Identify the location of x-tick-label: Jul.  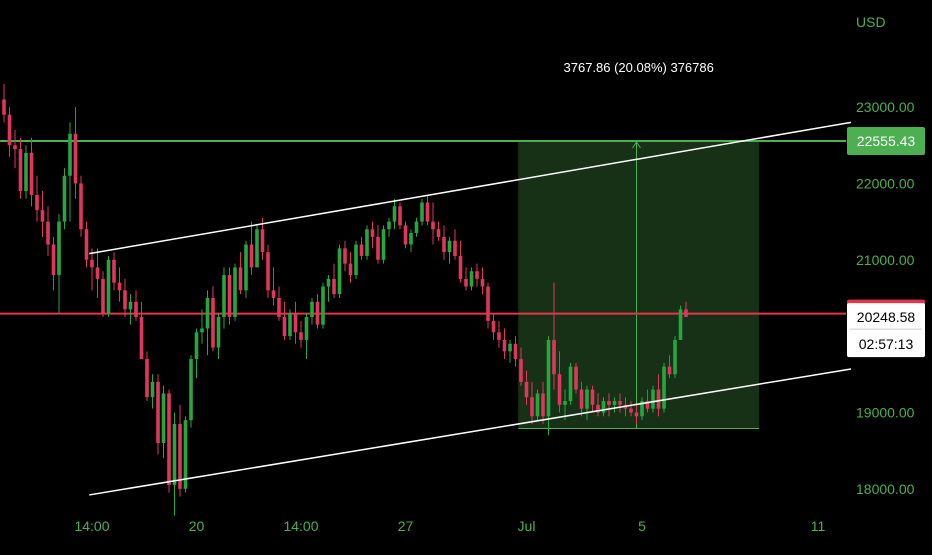
(527, 526).